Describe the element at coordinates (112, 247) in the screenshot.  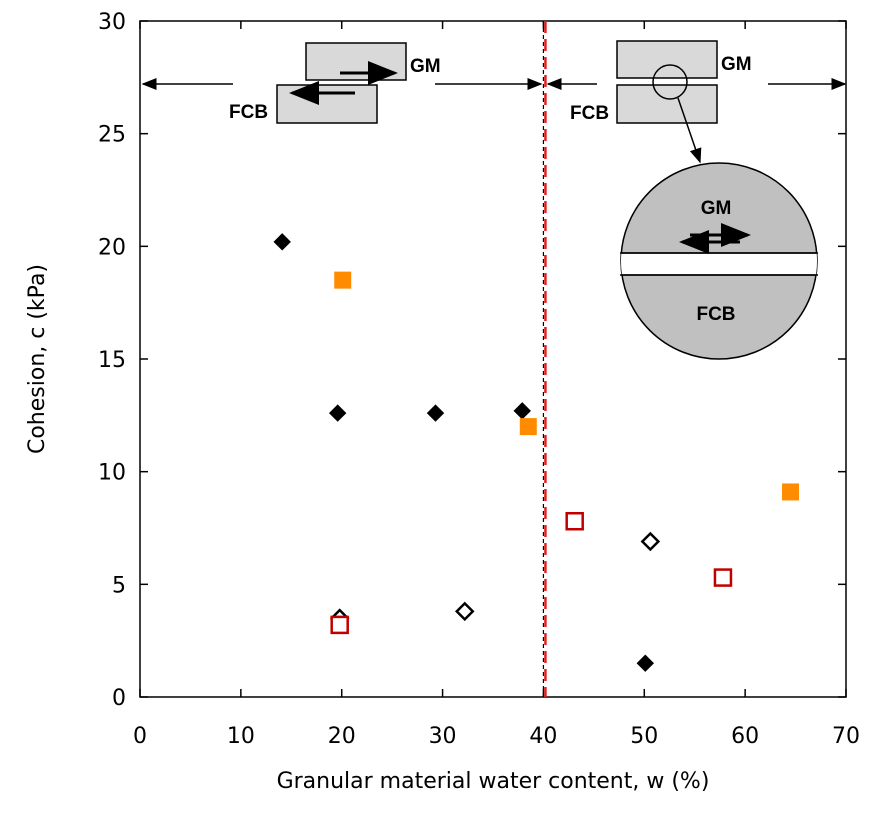
I see `y-tick-label: 20` at that location.